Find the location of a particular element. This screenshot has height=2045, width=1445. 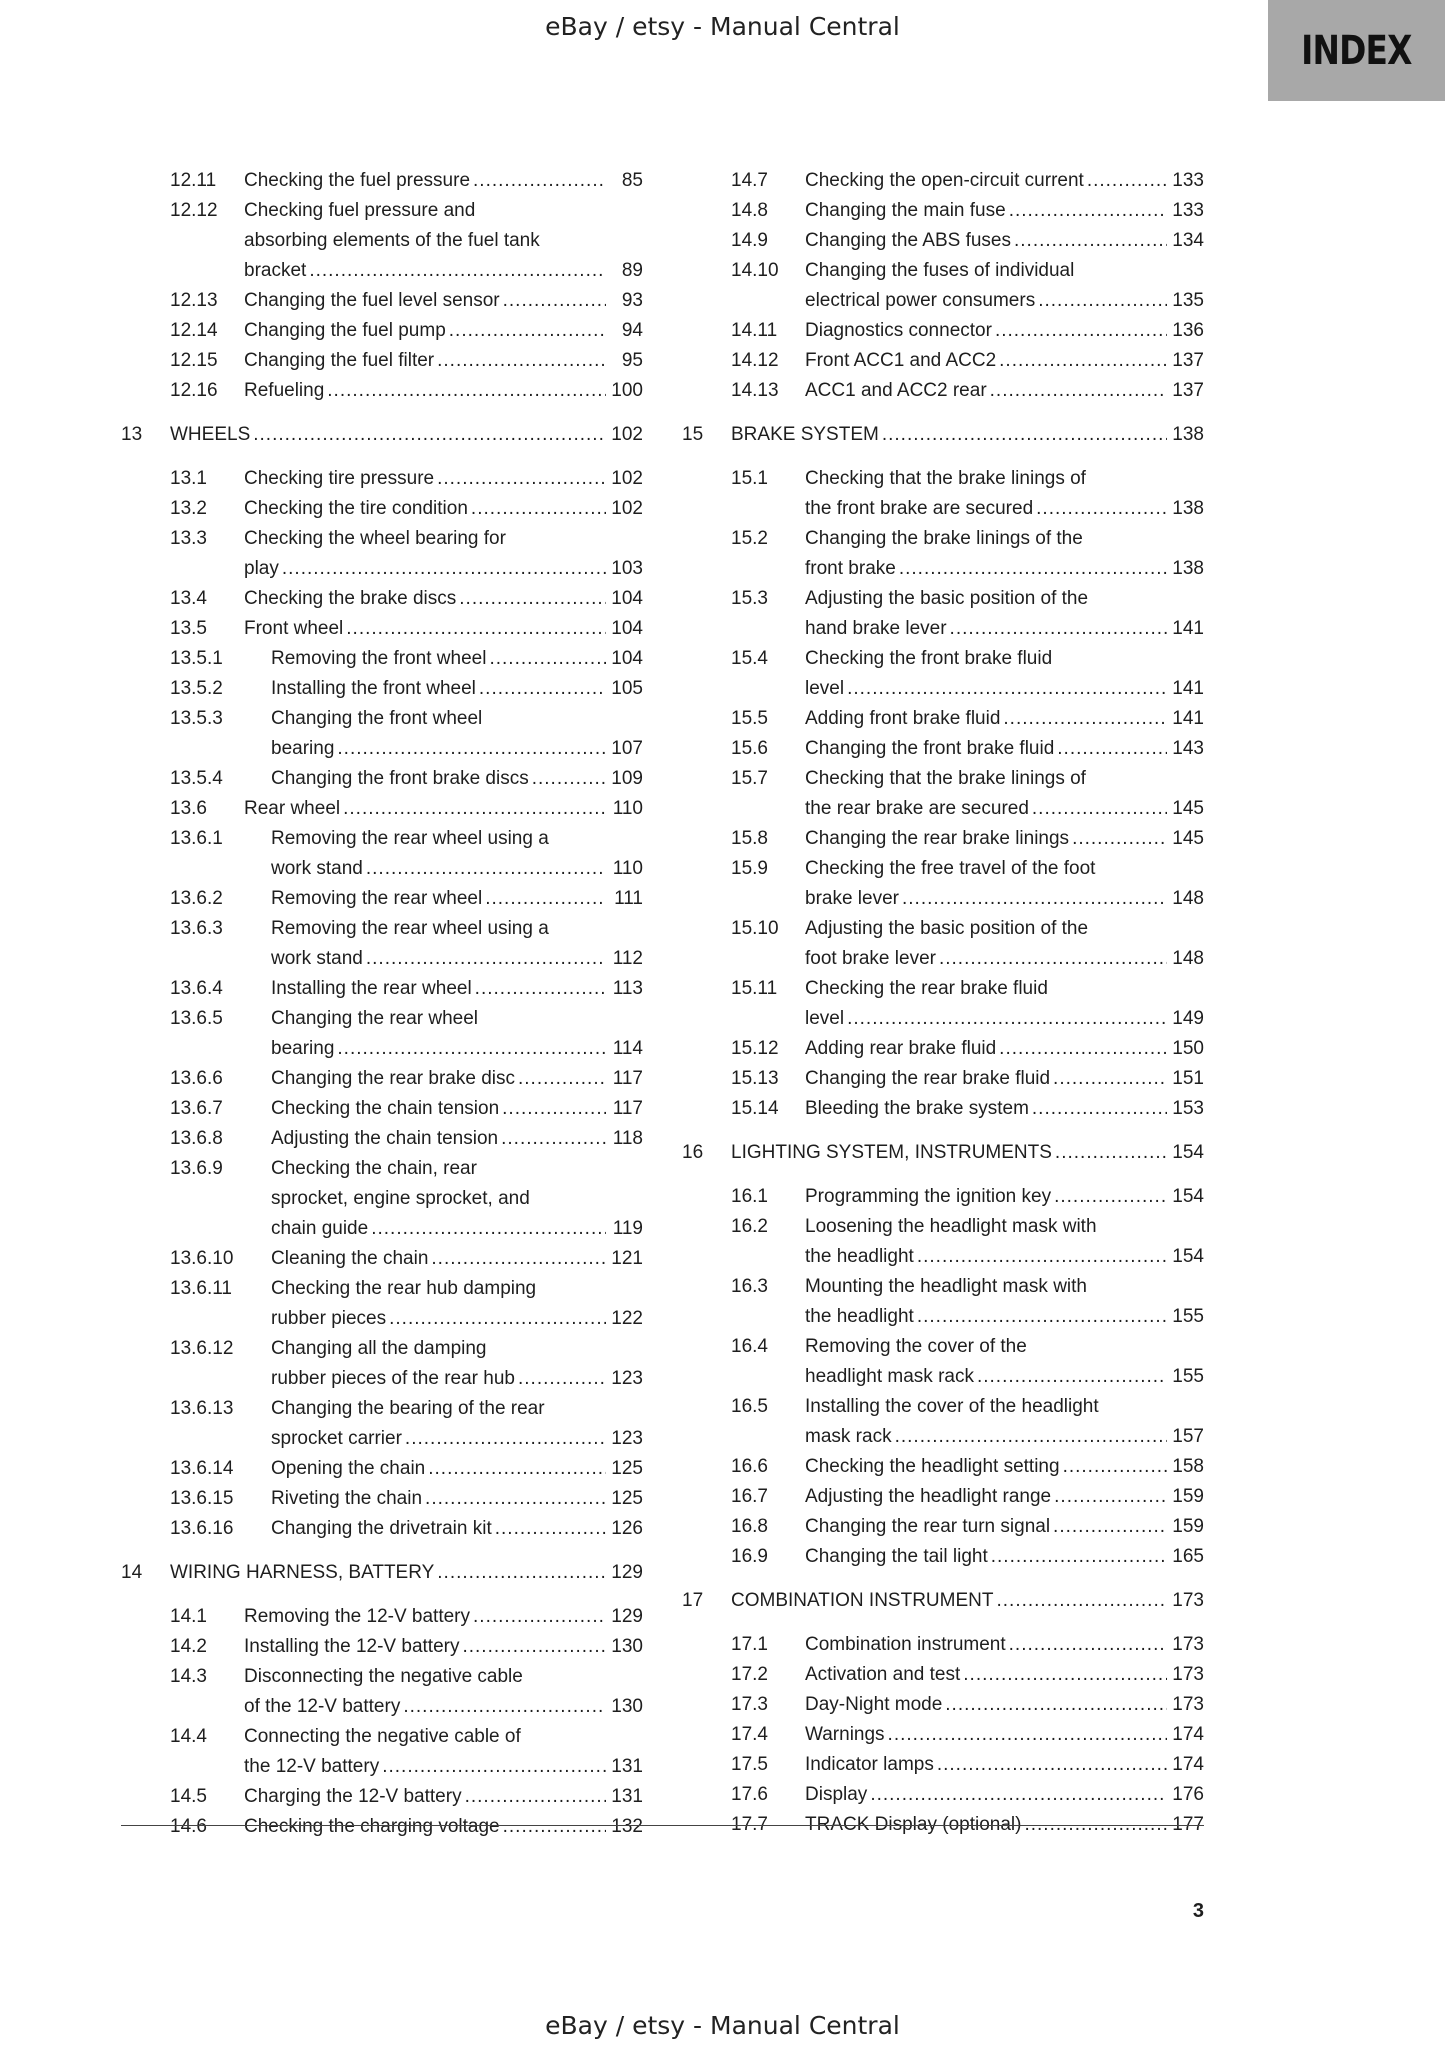

toc-entry: 13.5 Front wheel 104 is located at coordinates (382, 629).